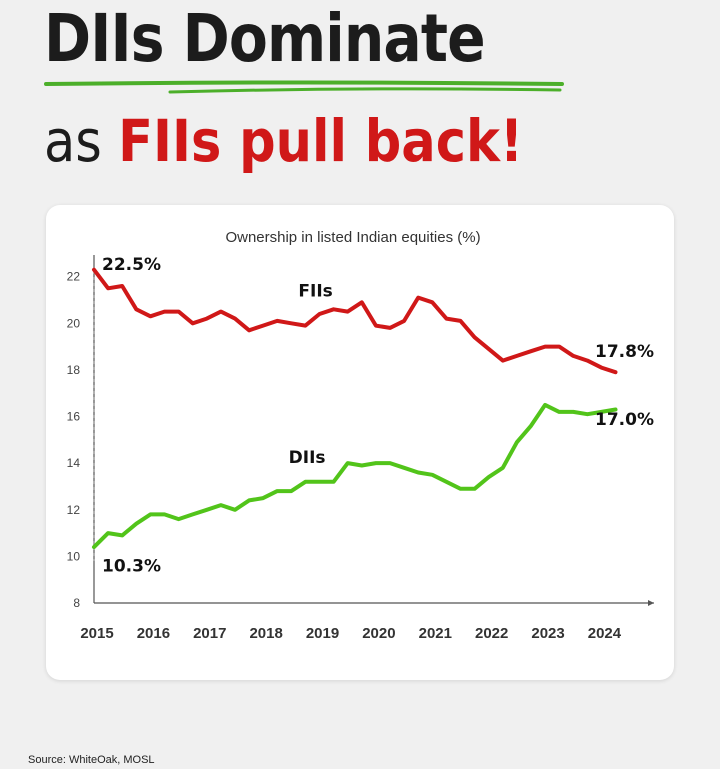 The height and width of the screenshot is (769, 720). I want to click on x-tick-label: 2017, so click(209, 633).